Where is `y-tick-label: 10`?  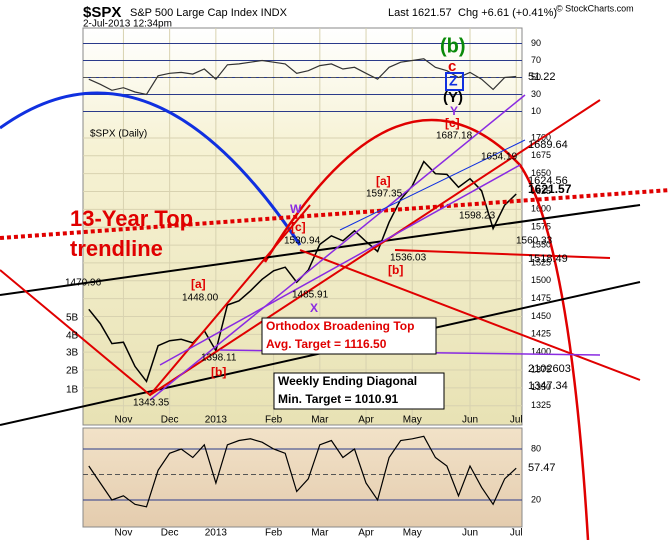
y-tick-label: 10 is located at coordinates (536, 111).